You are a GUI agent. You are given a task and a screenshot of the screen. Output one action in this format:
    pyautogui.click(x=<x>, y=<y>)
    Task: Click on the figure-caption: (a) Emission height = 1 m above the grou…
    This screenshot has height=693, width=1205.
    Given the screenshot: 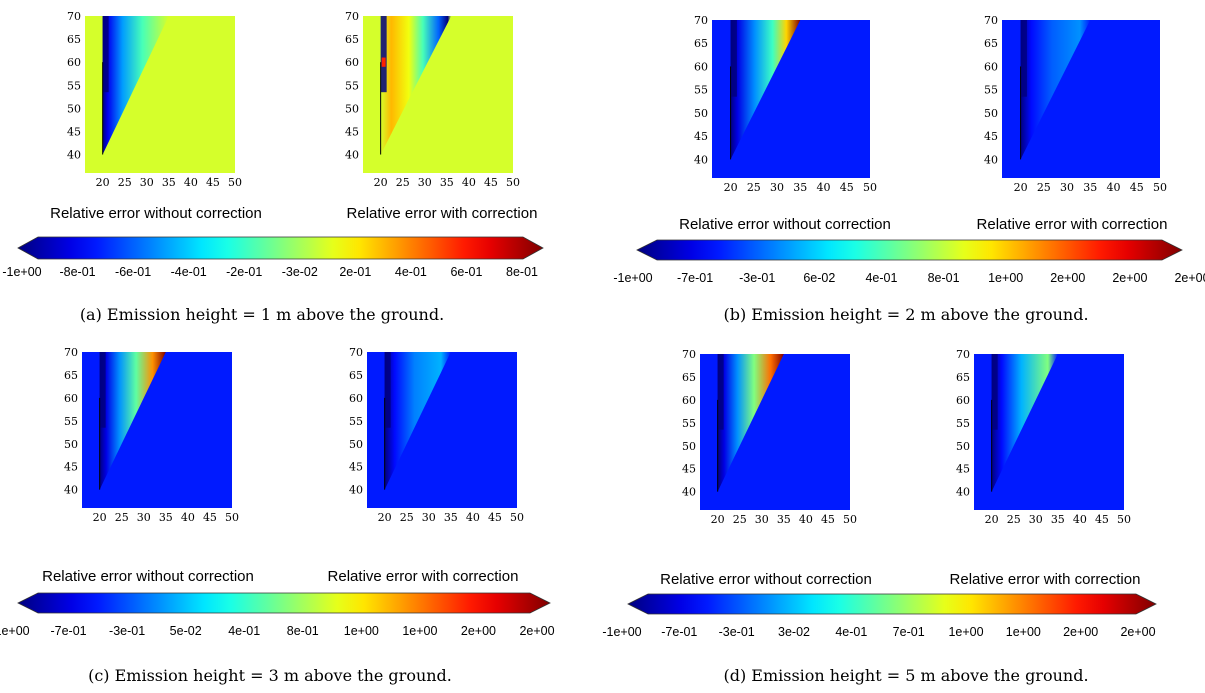 What is the action you would take?
    pyautogui.click(x=262, y=314)
    